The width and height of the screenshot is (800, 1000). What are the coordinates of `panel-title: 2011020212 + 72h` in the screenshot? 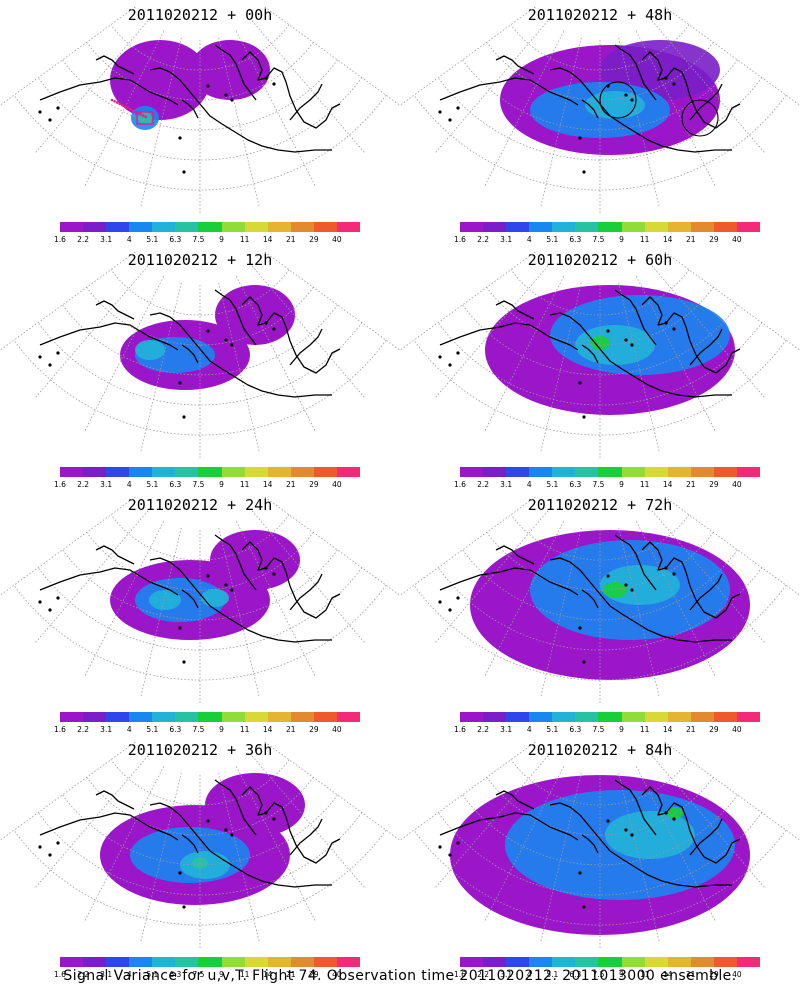 It's located at (600, 505).